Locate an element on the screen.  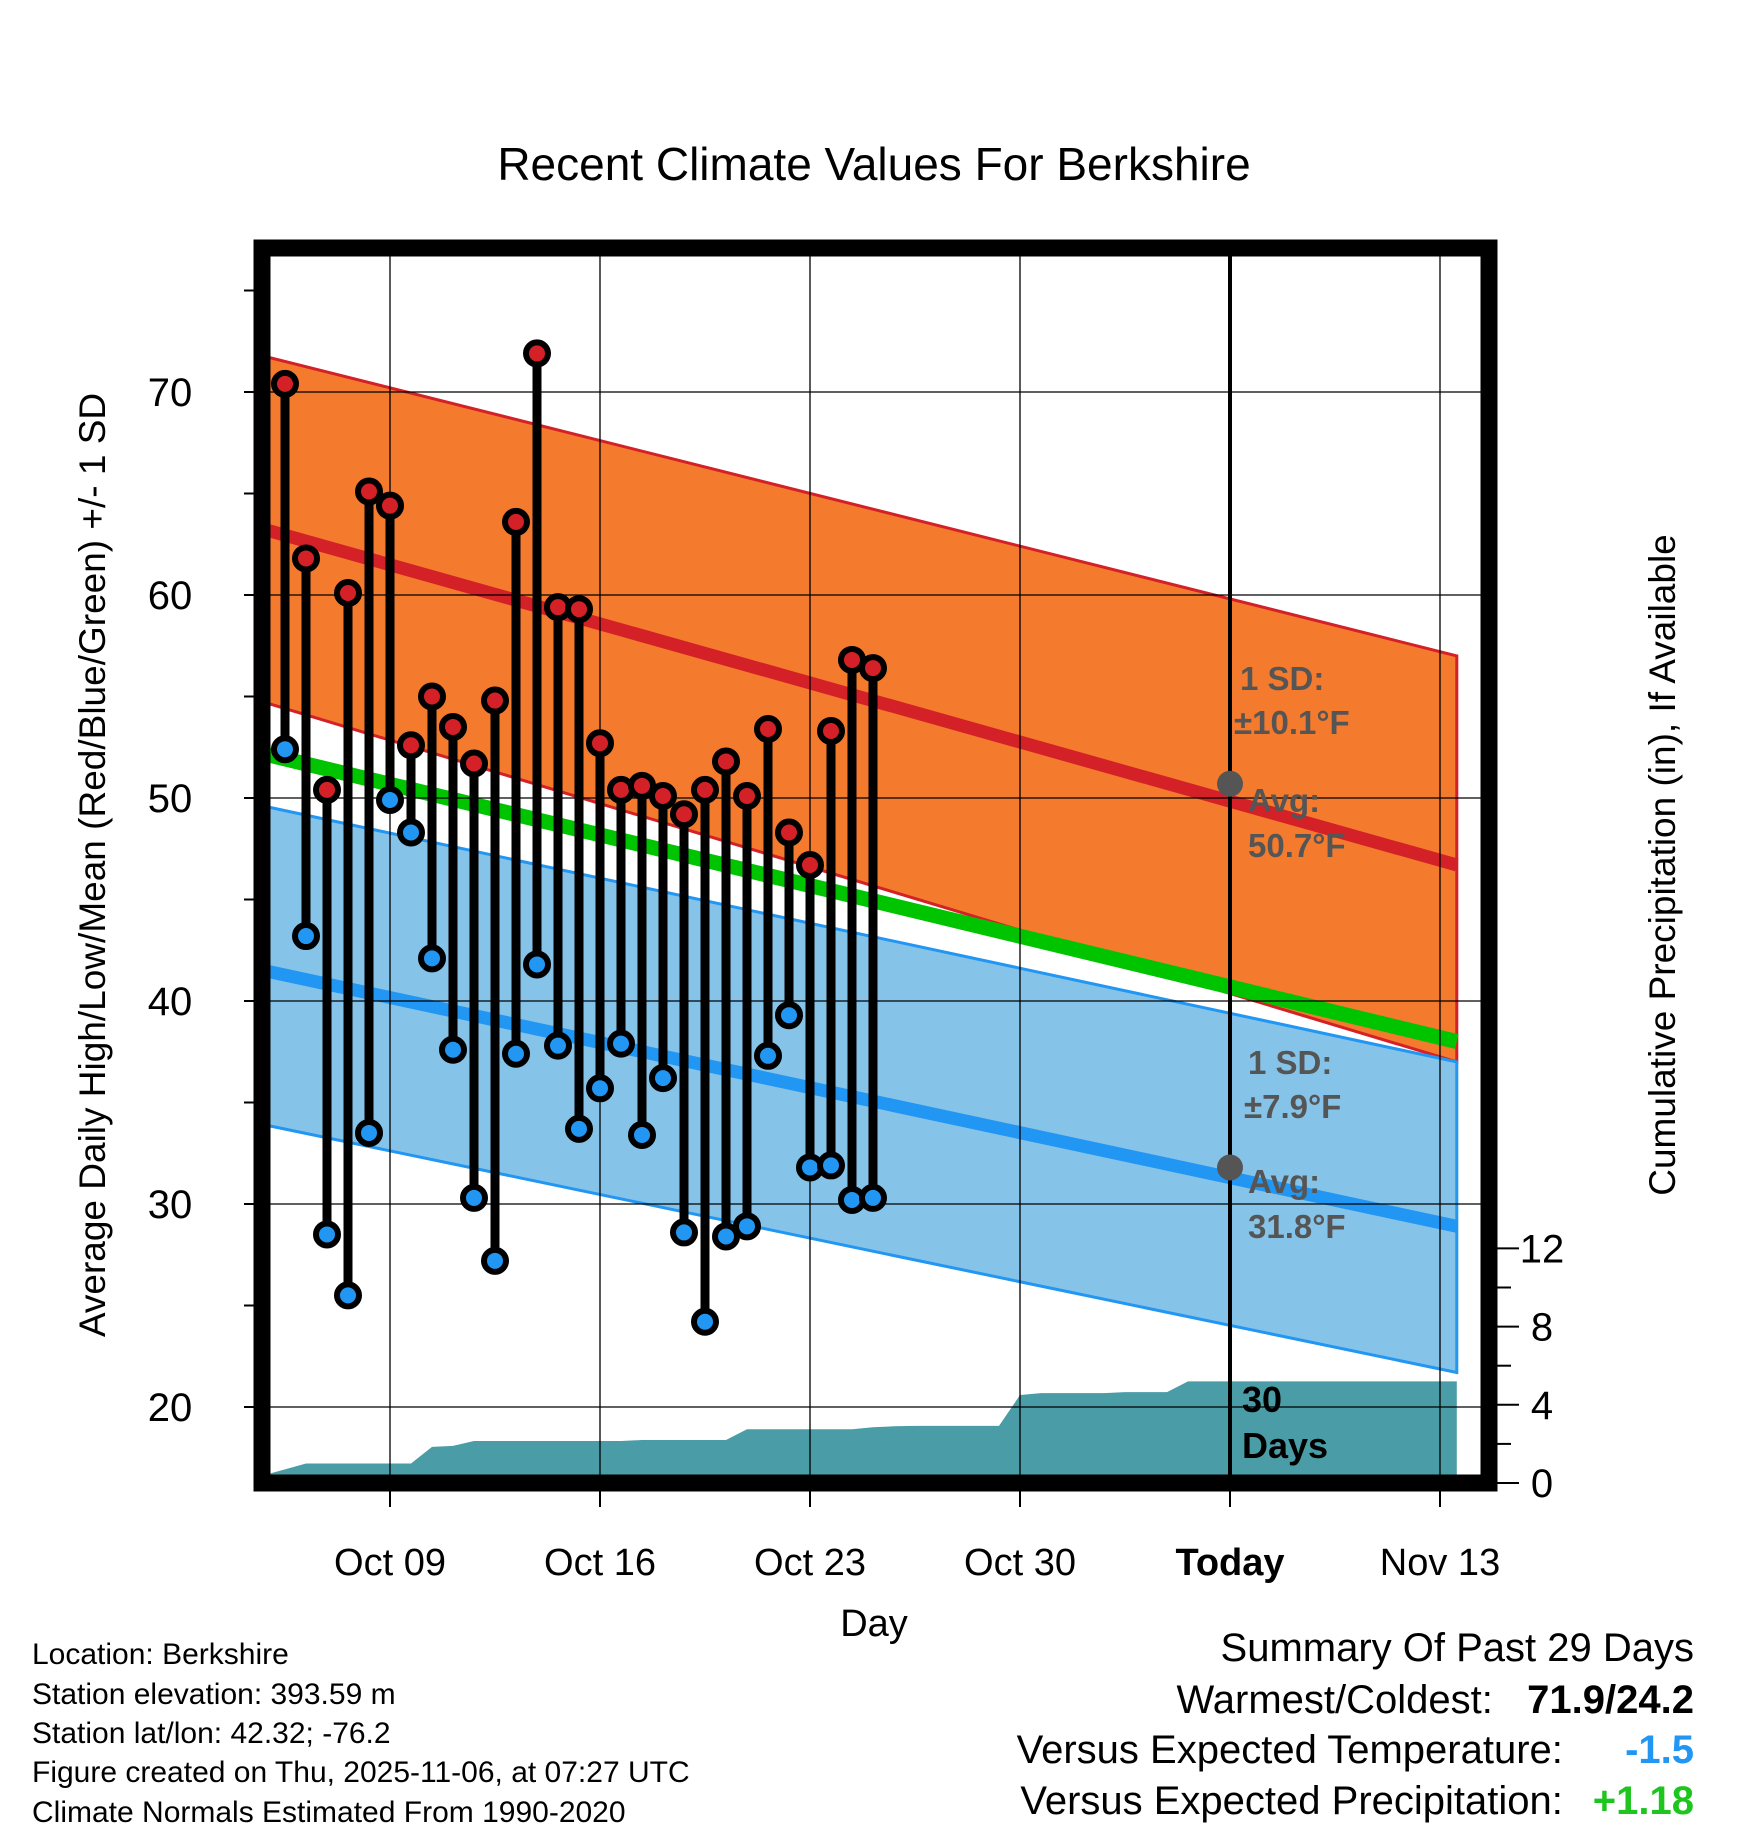
x-tick-label: Nov 13 is located at coordinates (1440, 1563).